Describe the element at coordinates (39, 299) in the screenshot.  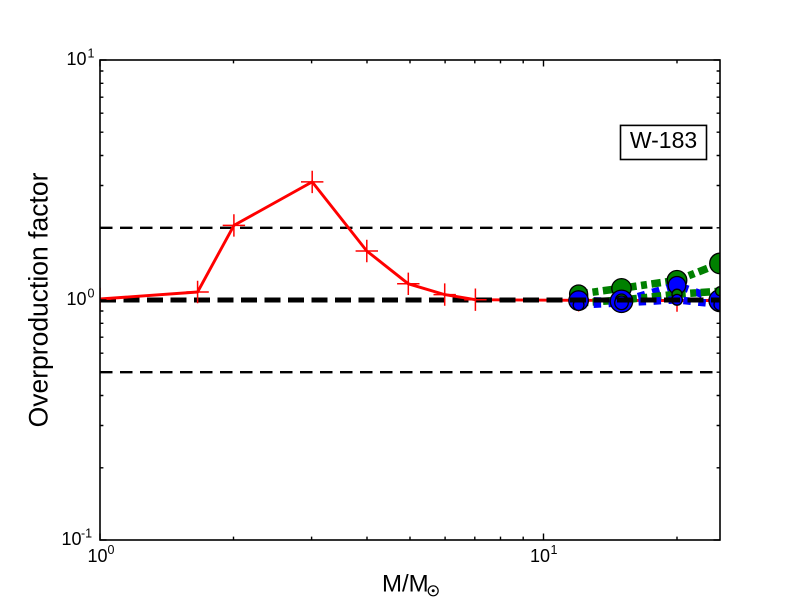
I see `svg-text: Overproduction factor` at that location.